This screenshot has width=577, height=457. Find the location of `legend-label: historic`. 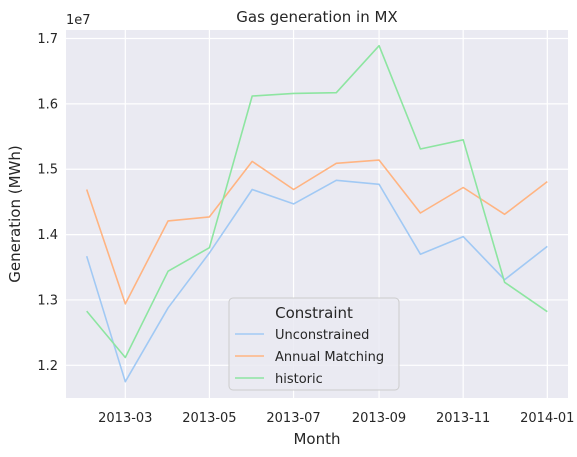

legend-label: historic is located at coordinates (299, 379).